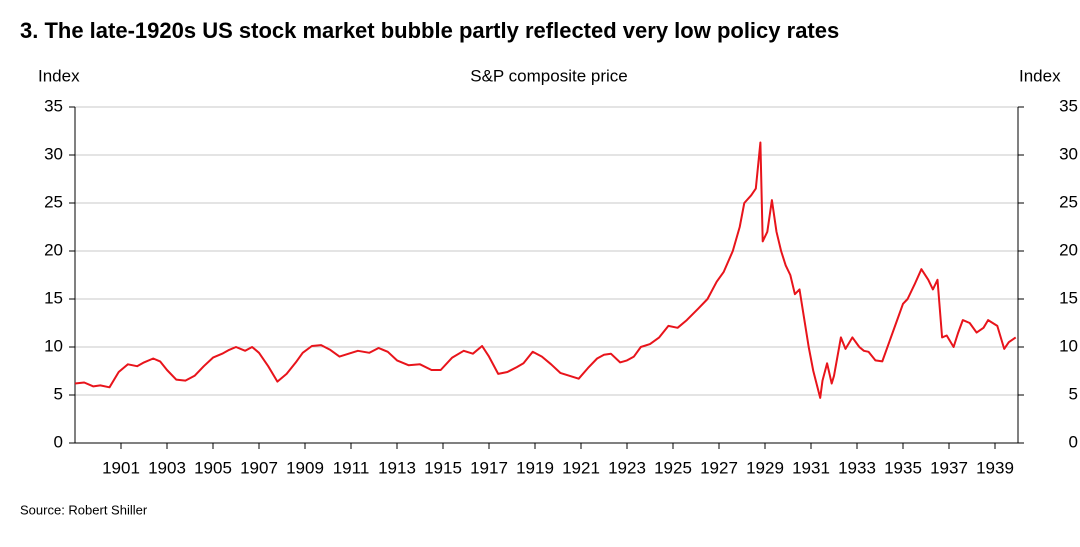  What do you see at coordinates (903, 467) in the screenshot?
I see `x-tick-label: 1935` at bounding box center [903, 467].